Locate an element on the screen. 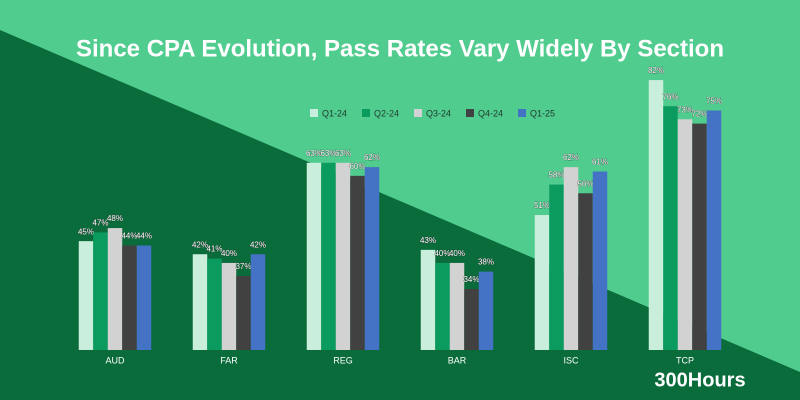 The height and width of the screenshot is (400, 800). value-label: 72% is located at coordinates (699, 114).